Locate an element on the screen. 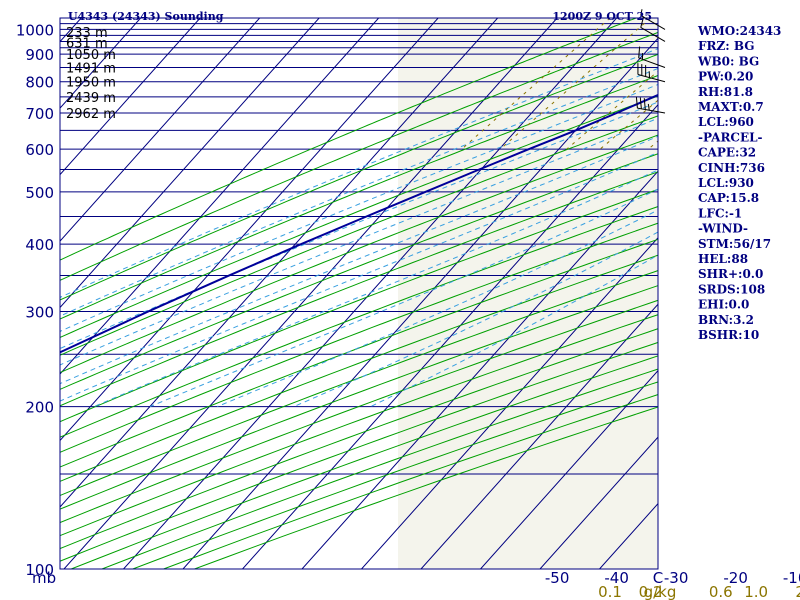  mixing-ratio-tick-label: 2.0 is located at coordinates (797, 591).